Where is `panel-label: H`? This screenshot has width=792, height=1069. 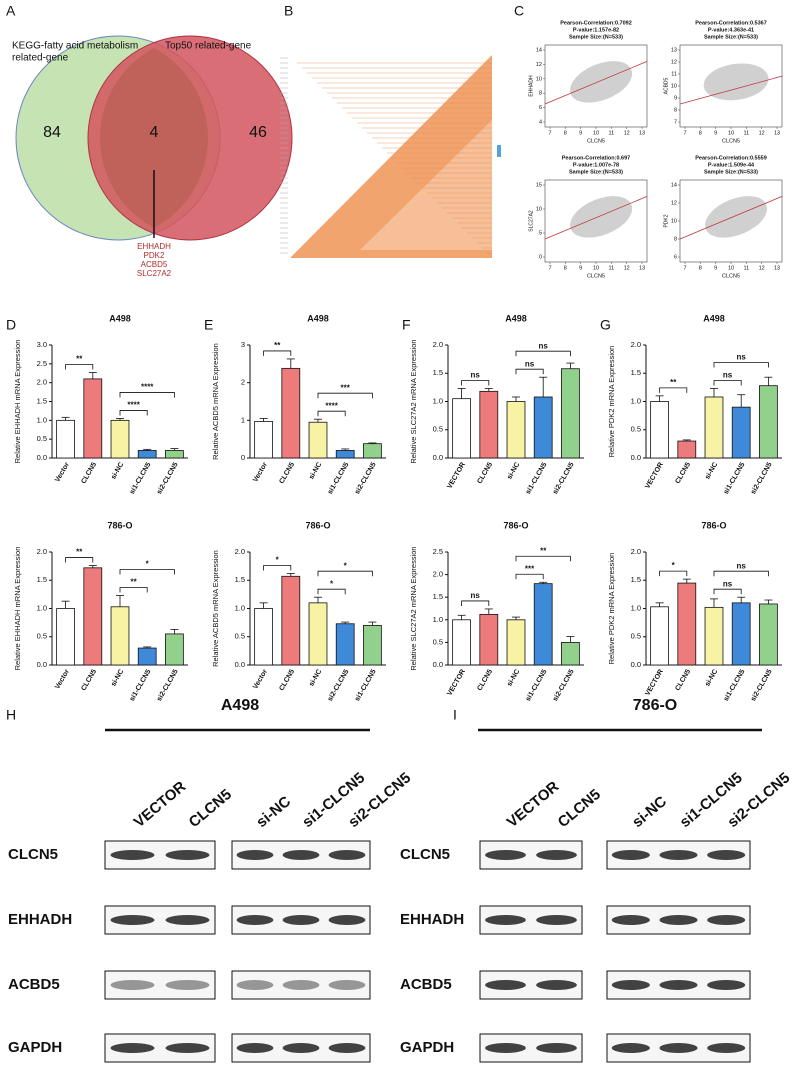
panel-label: H is located at coordinates (11, 715).